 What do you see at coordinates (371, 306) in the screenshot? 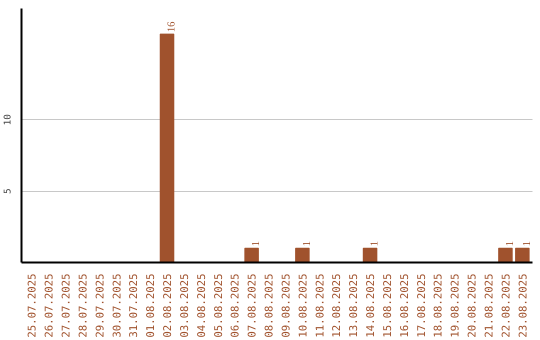
I see `x-tick-label: 14.08.2025` at bounding box center [371, 306].